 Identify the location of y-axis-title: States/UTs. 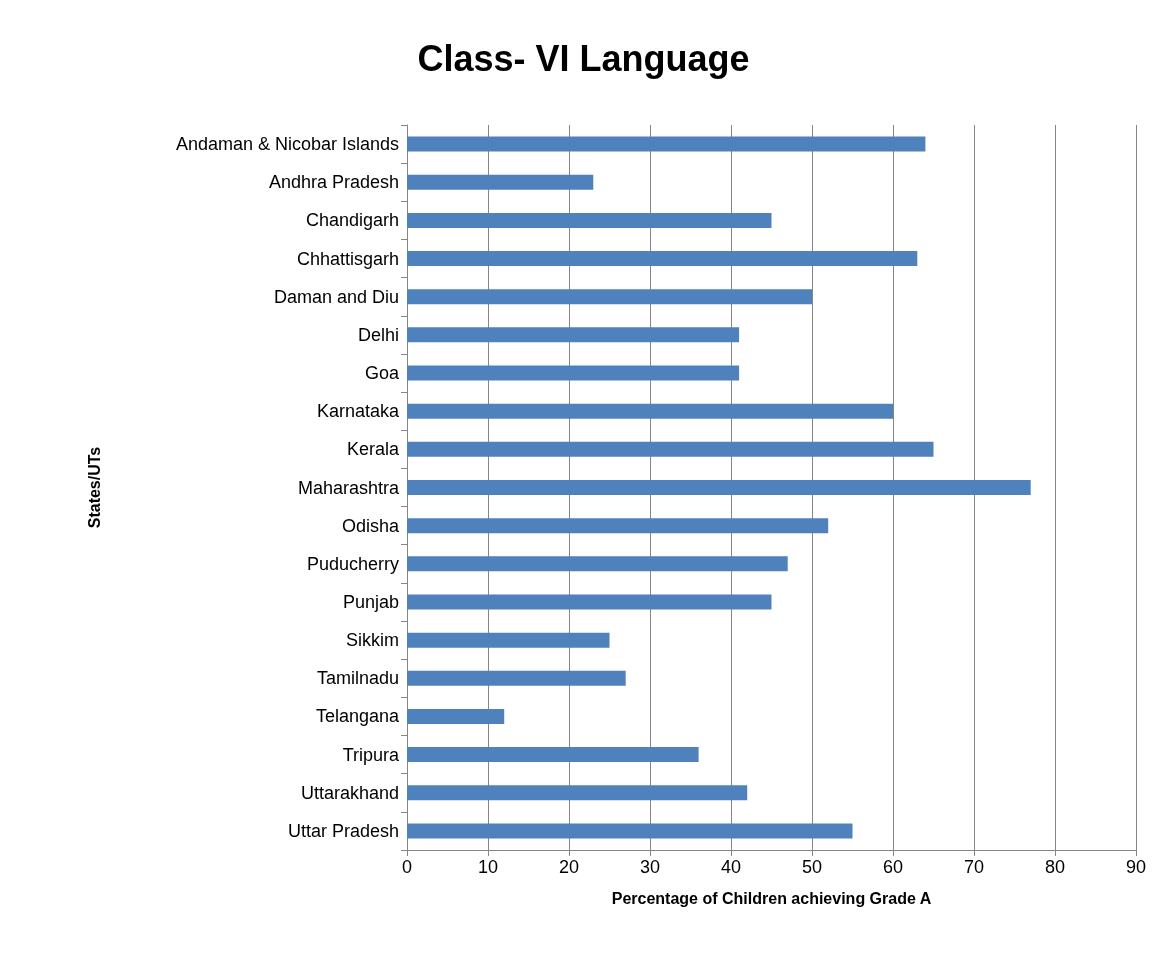
(94, 487).